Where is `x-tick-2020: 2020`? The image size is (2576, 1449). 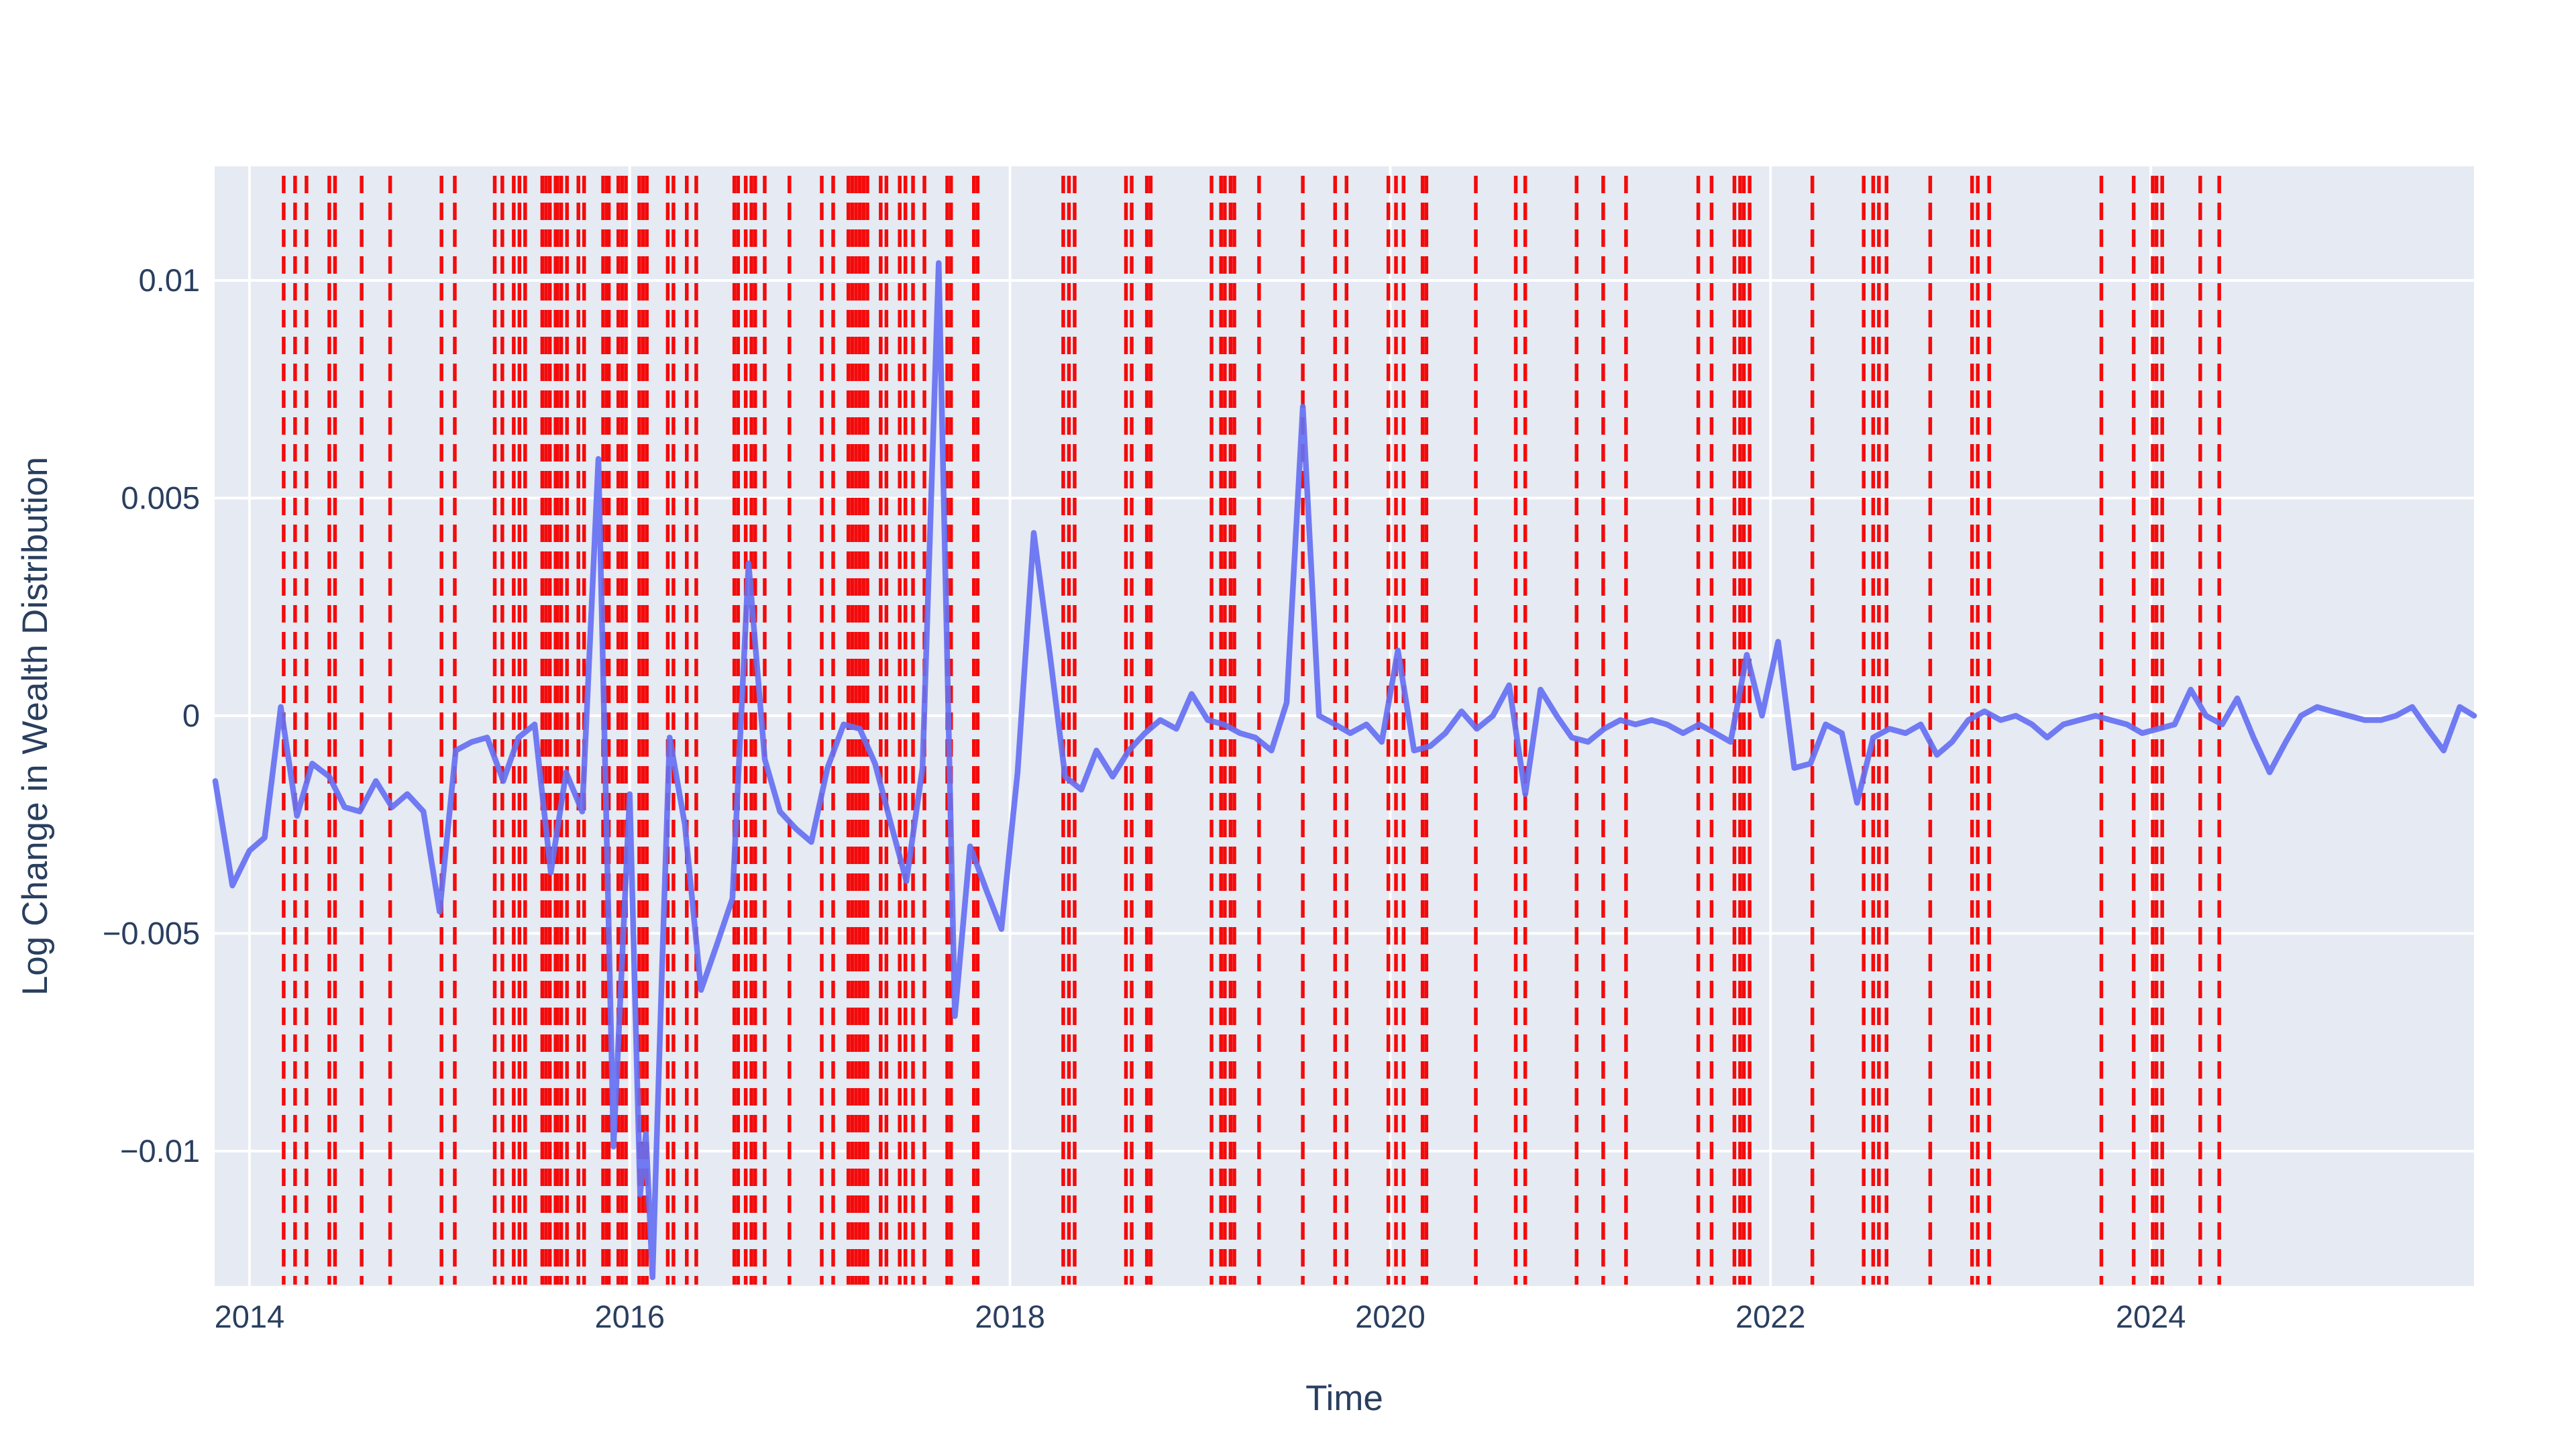
x-tick-2020: 2020 is located at coordinates (1390, 1316).